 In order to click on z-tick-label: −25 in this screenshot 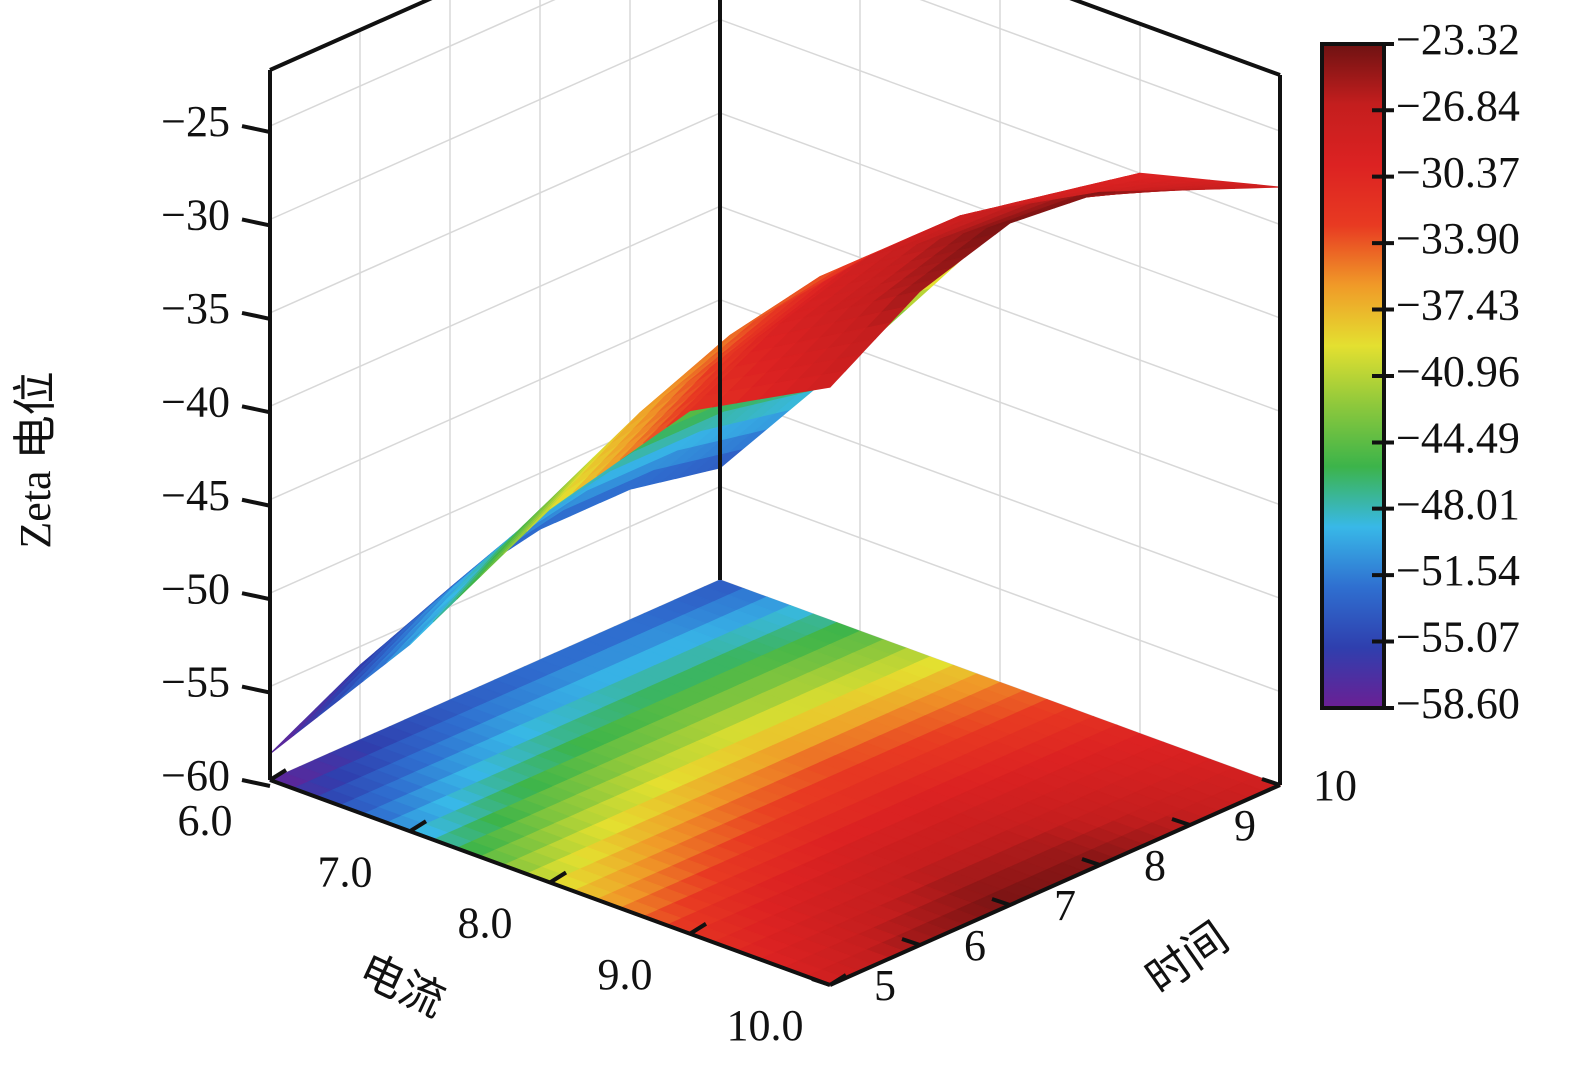, I will do `click(195, 121)`.